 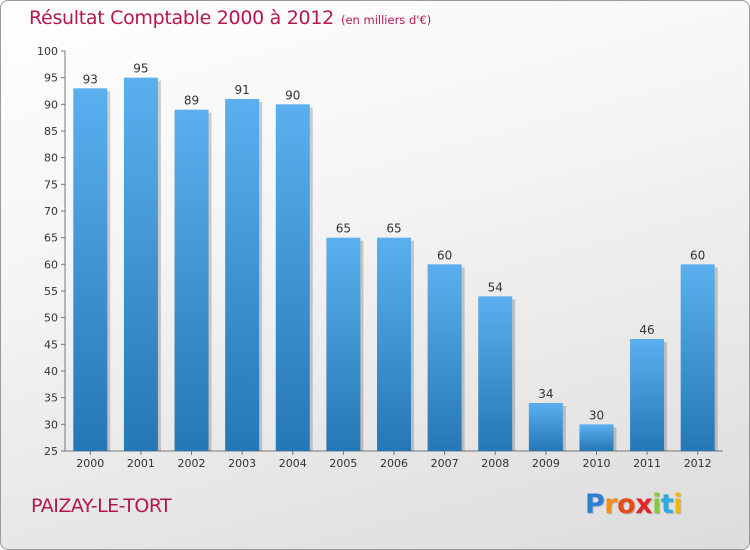 What do you see at coordinates (90, 269) in the screenshot?
I see `bar-2000` at bounding box center [90, 269].